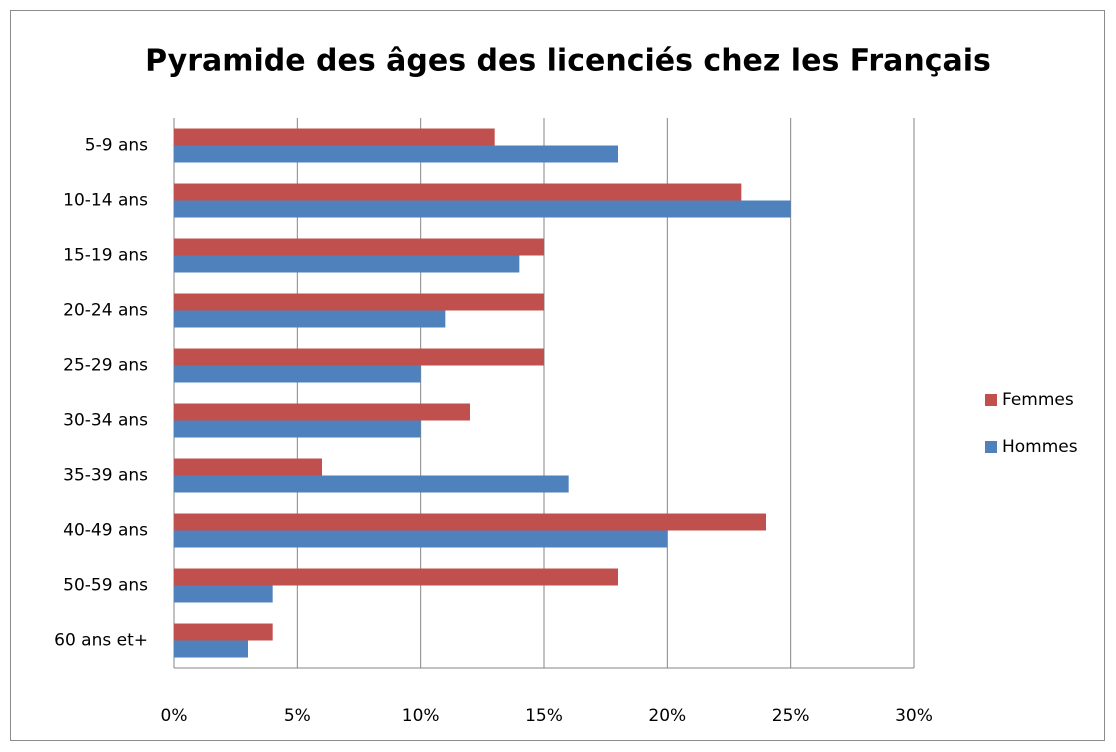 The image size is (1116, 752). I want to click on y-tick-label: 10-14 ans, so click(105, 201).